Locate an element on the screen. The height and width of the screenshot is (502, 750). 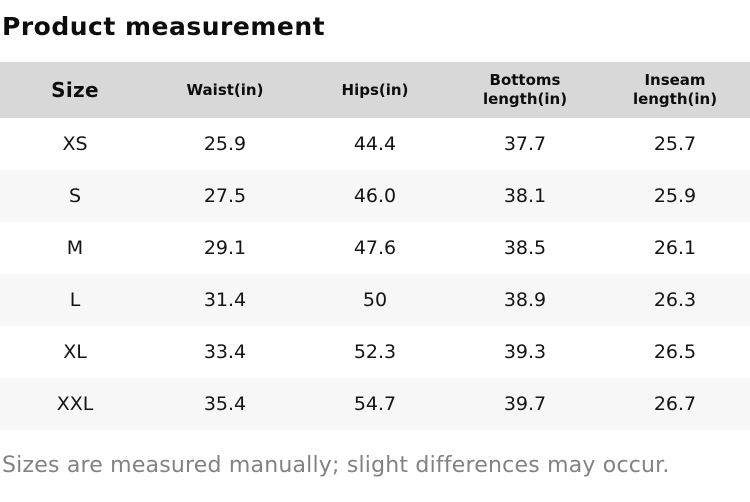
cell-waist: 31.4 is located at coordinates (225, 300).